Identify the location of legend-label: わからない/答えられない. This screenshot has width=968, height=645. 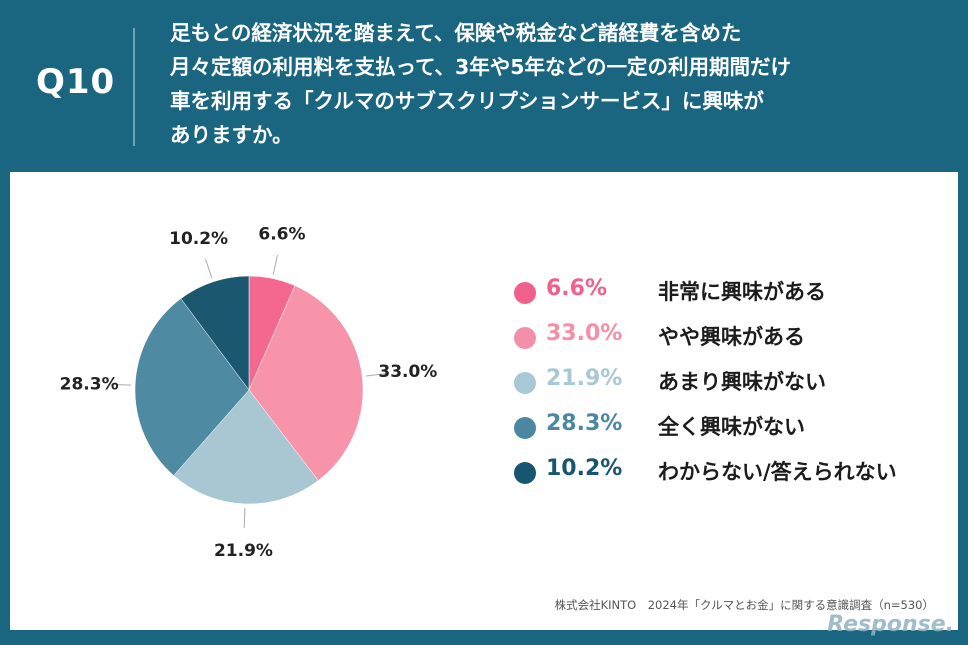
(777, 472).